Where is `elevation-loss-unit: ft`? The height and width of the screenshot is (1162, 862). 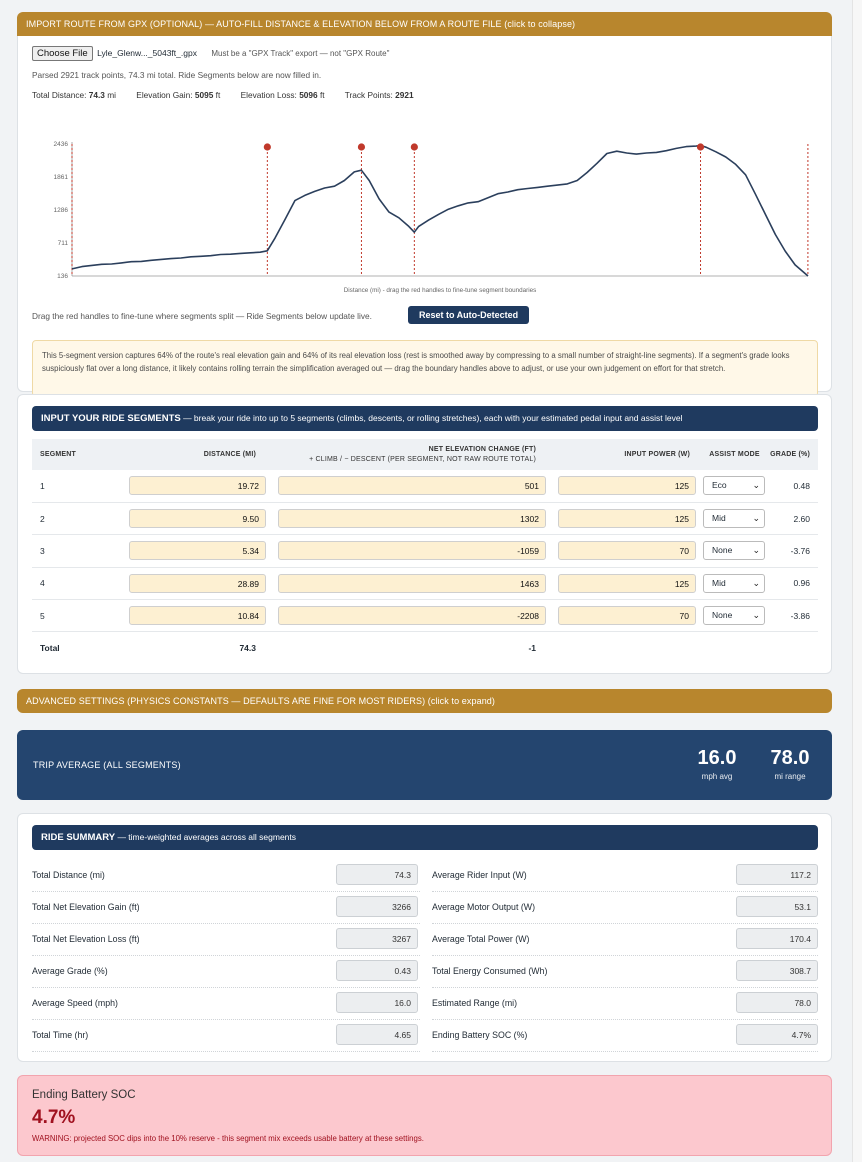
elevation-loss-unit: ft is located at coordinates (322, 95).